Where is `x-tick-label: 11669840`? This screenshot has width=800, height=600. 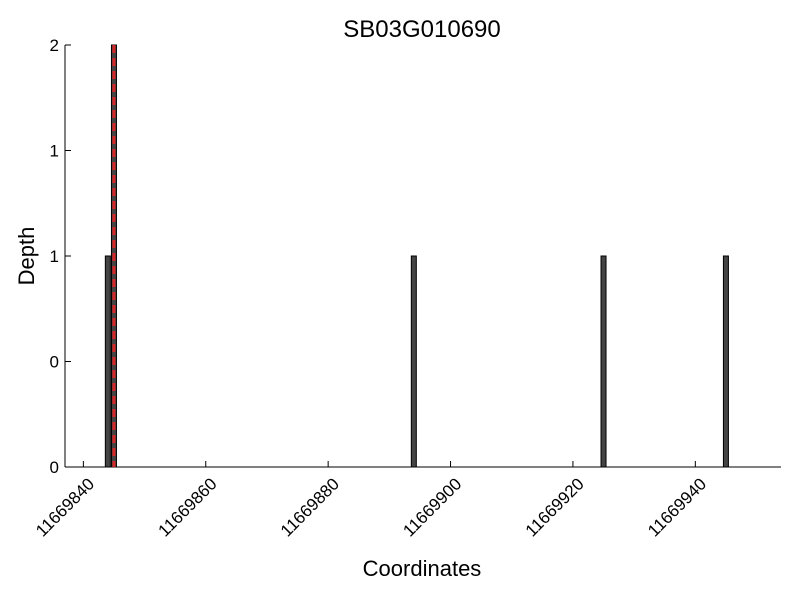
x-tick-label: 11669840 is located at coordinates (65, 507).